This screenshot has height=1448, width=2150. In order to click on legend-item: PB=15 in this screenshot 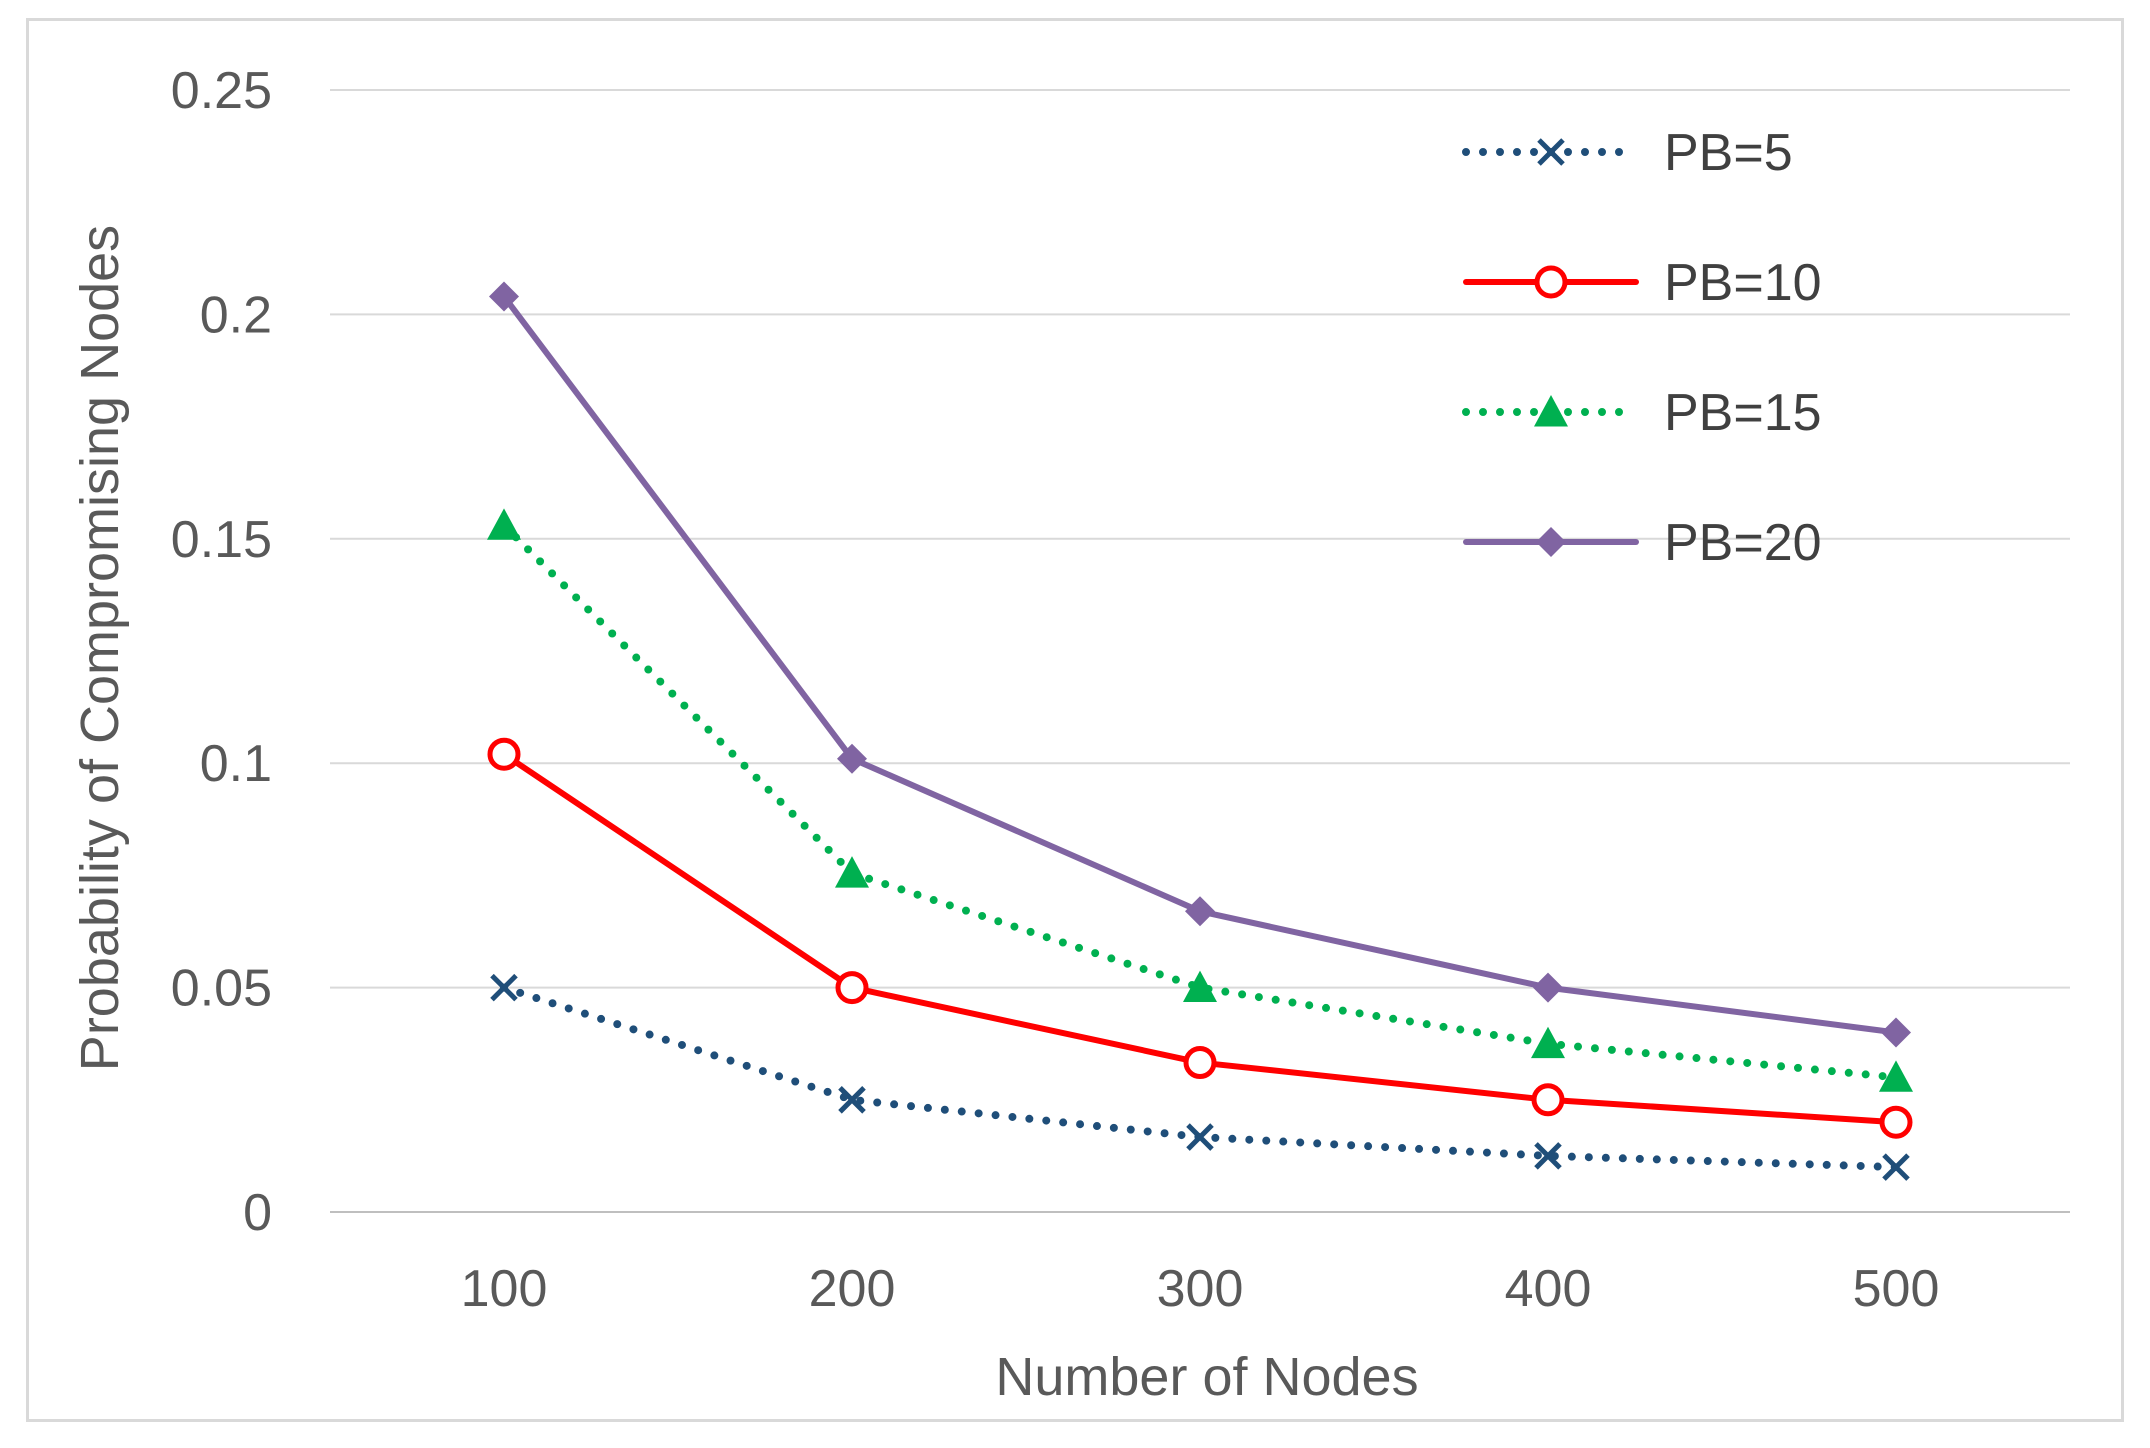, I will do `click(1642, 413)`.